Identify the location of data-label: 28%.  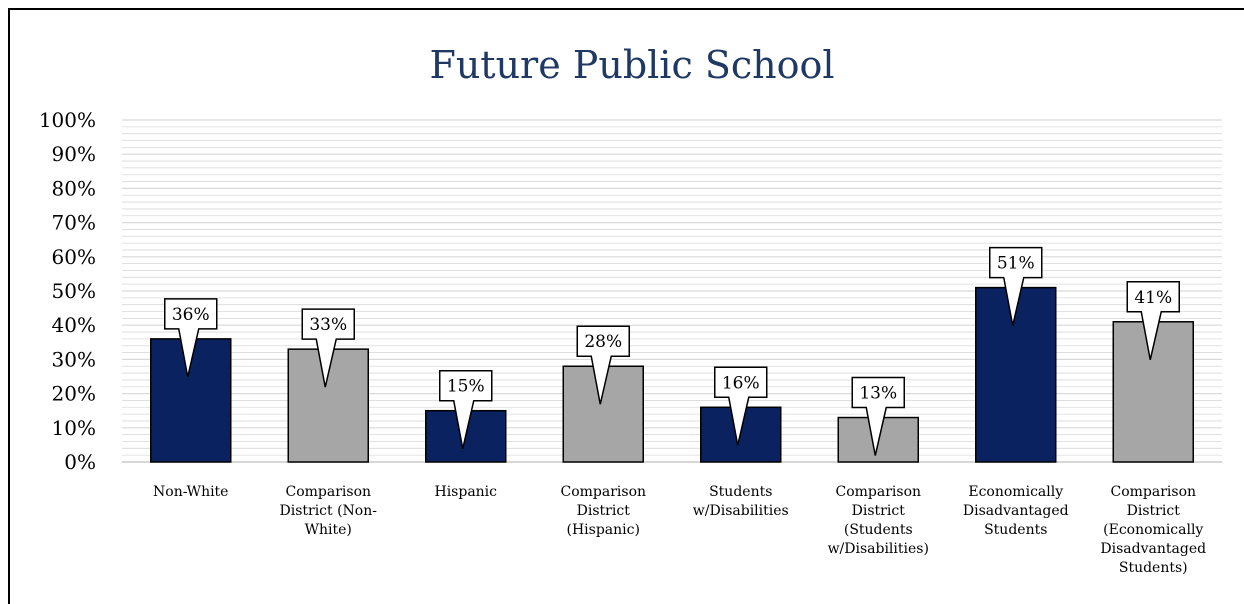
(603, 342).